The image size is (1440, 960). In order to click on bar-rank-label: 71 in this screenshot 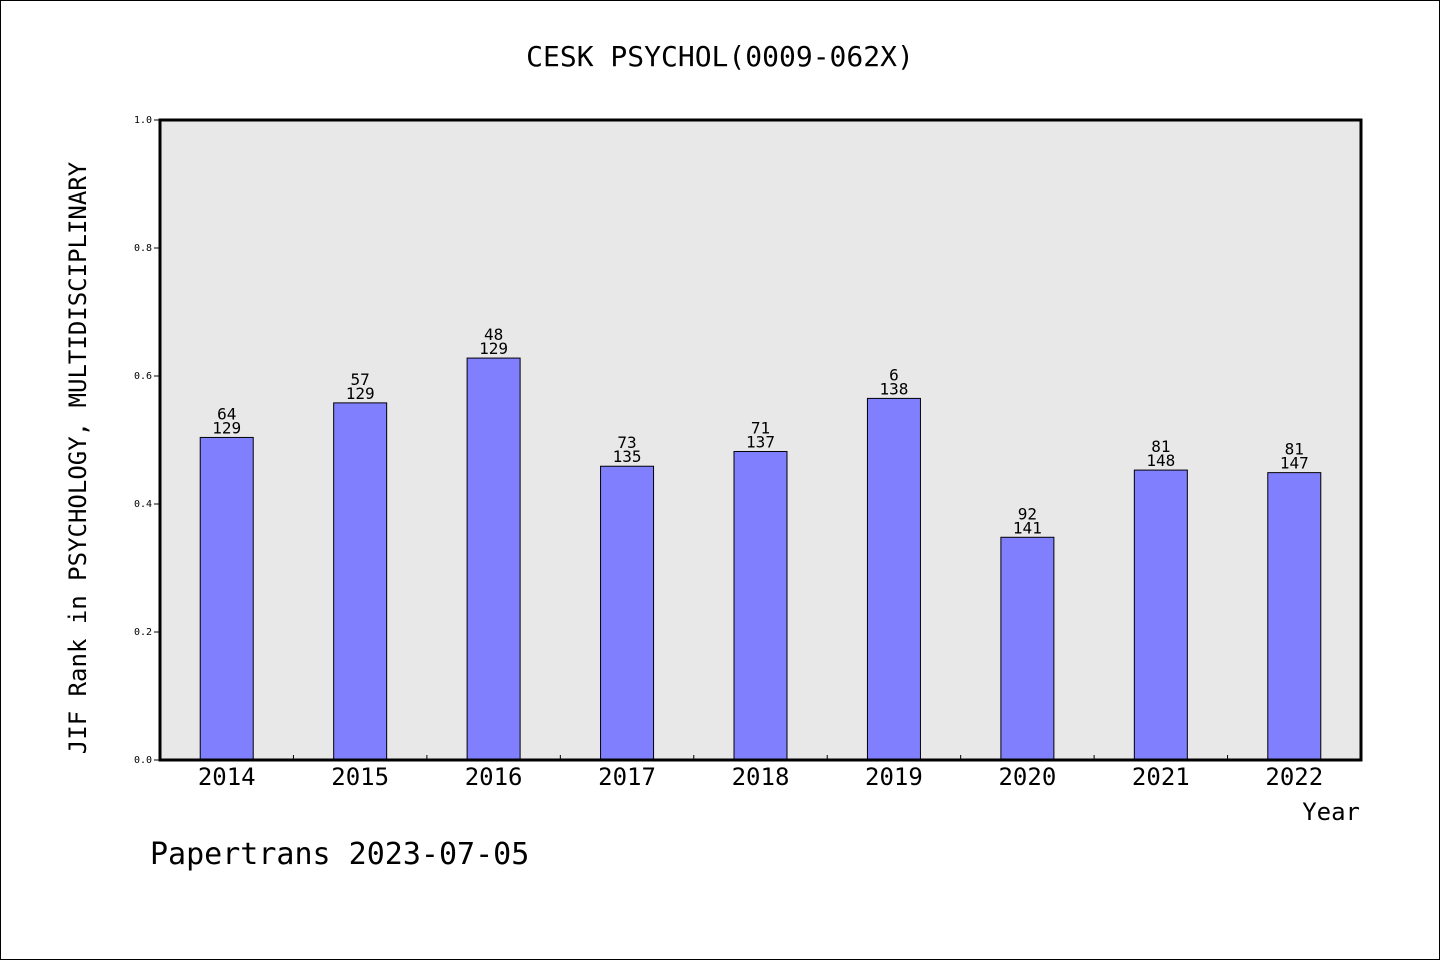, I will do `click(760, 428)`.